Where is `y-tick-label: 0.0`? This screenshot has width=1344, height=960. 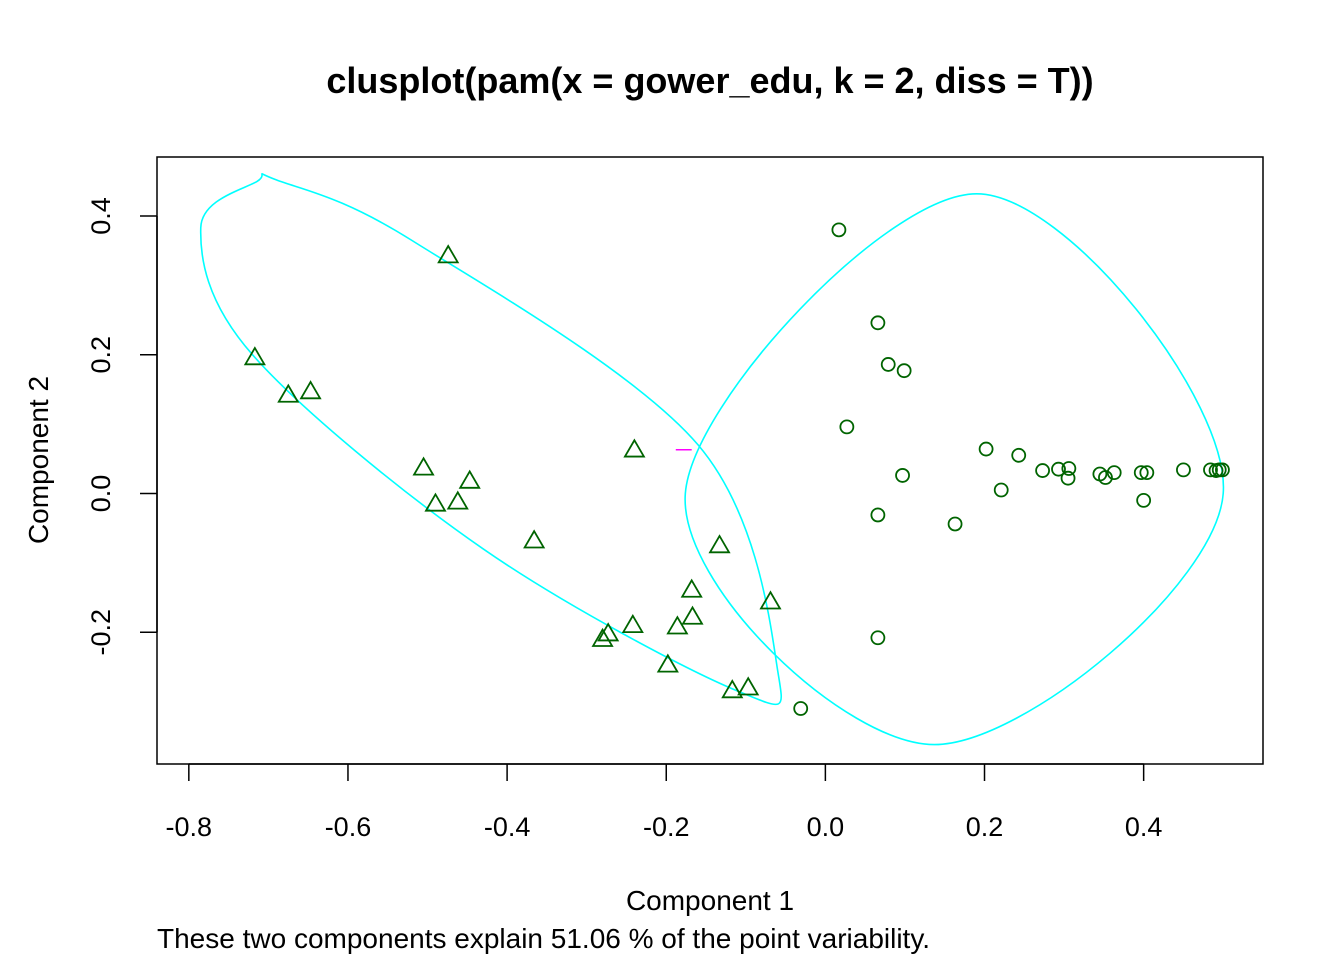
y-tick-label: 0.0 is located at coordinates (101, 494).